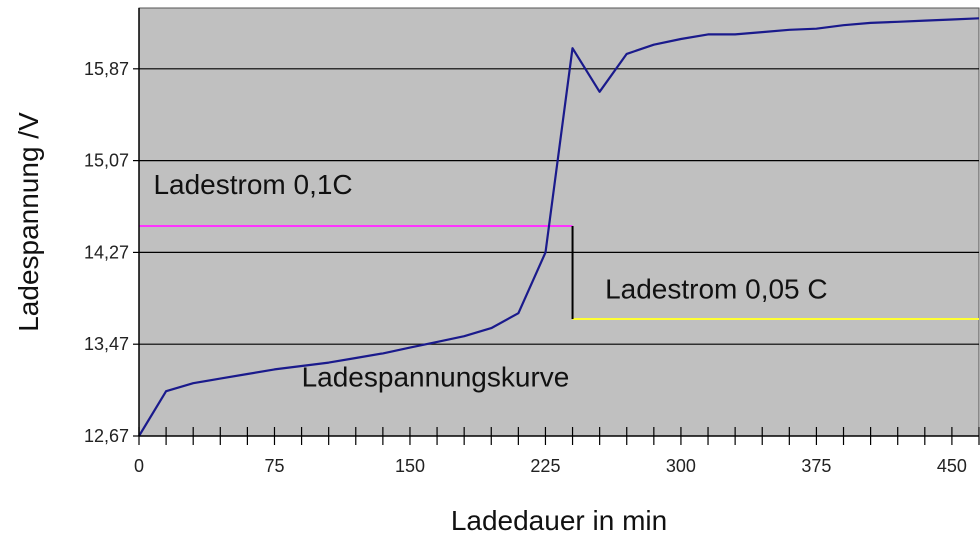  I want to click on current-step-lines, so click(559, 272).